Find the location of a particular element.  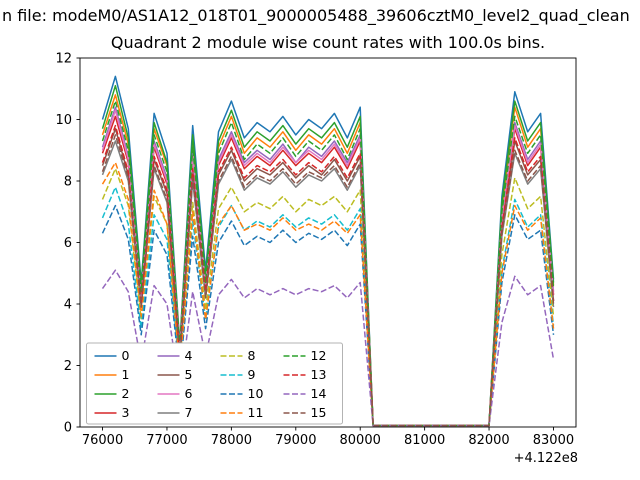

legend-item-label-3: 3 is located at coordinates (126, 412).